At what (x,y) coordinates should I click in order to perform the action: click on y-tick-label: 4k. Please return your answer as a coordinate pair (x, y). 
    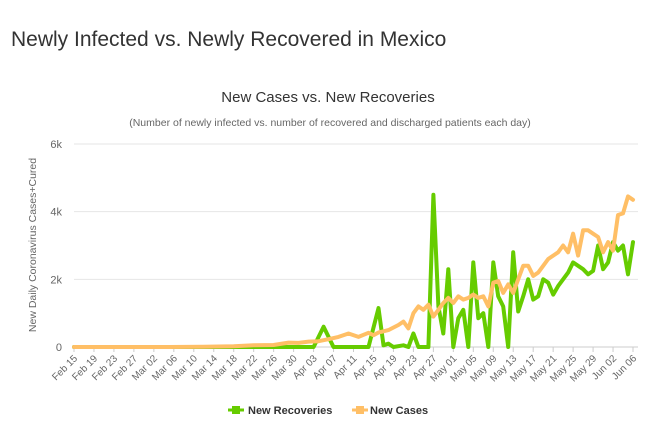
    Looking at the image, I should click on (56, 213).